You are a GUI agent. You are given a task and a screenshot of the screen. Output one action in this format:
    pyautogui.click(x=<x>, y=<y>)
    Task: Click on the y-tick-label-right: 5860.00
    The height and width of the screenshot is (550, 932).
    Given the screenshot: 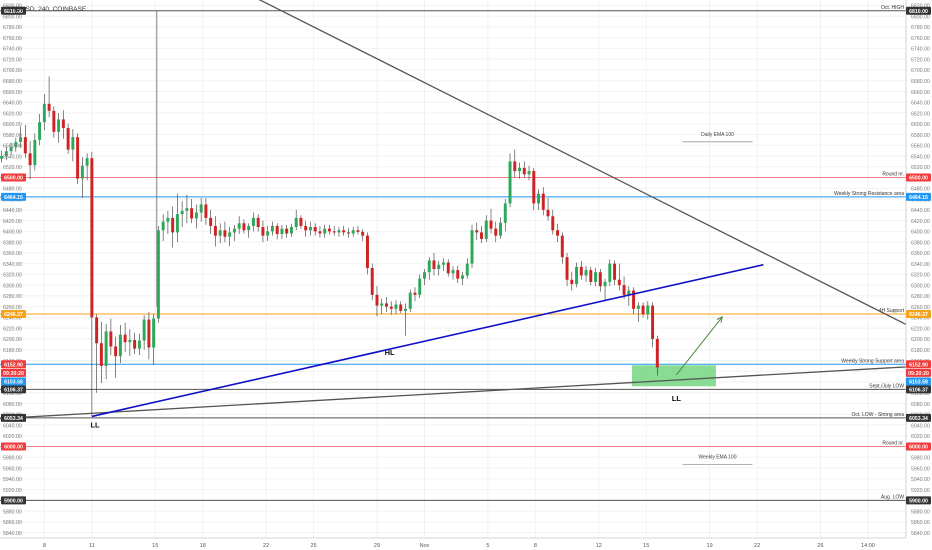 What is the action you would take?
    pyautogui.click(x=920, y=523)
    